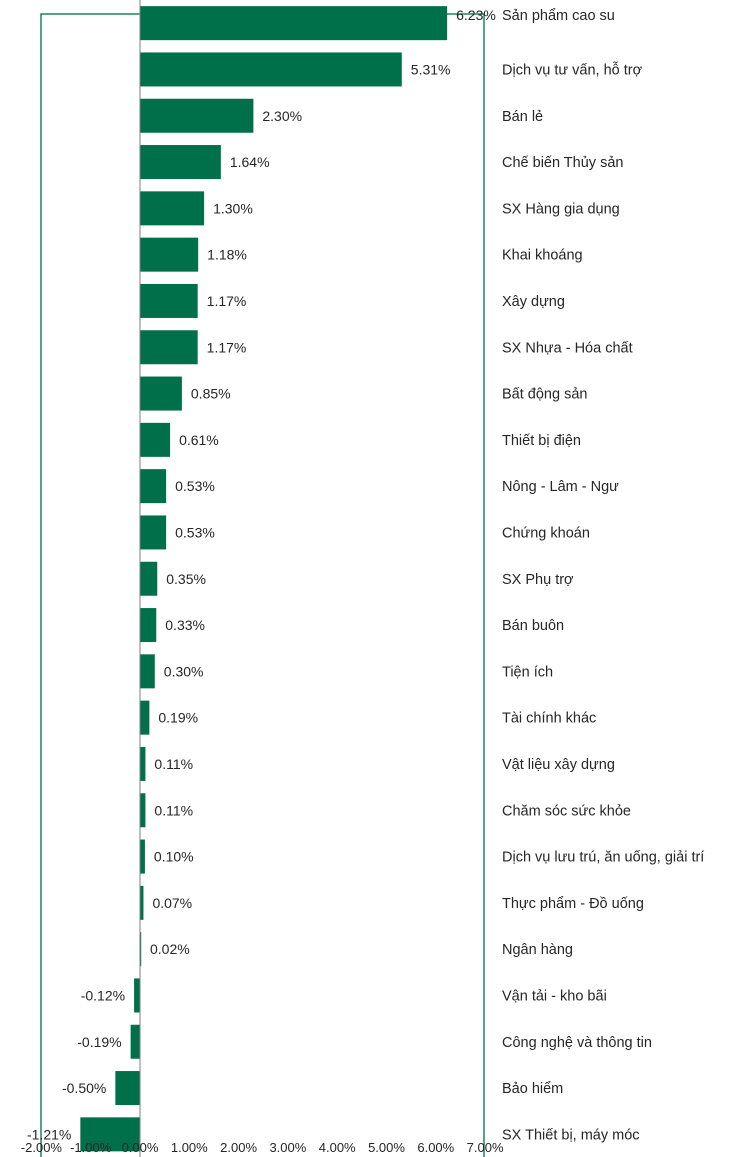 The image size is (747, 1157). Describe the element at coordinates (566, 811) in the screenshot. I see `category-label: Chăm sóc sức khỏe` at that location.